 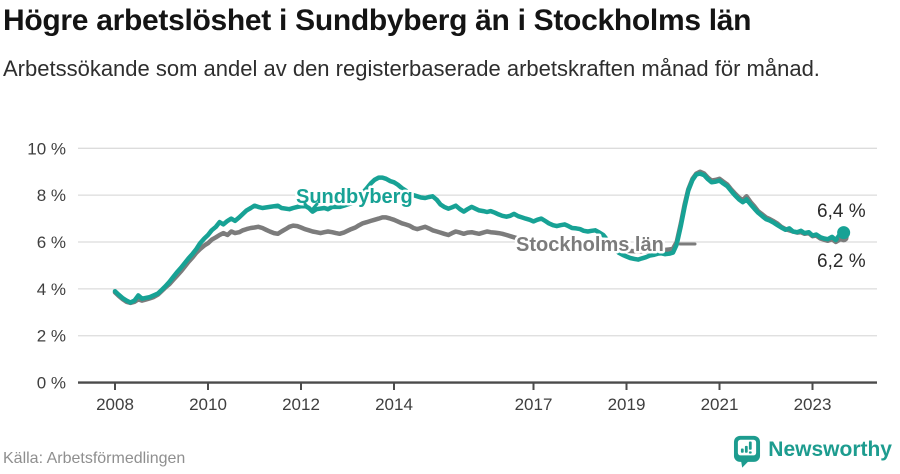 I want to click on end-value-sundbyberg: 6,4 %, so click(x=841, y=211).